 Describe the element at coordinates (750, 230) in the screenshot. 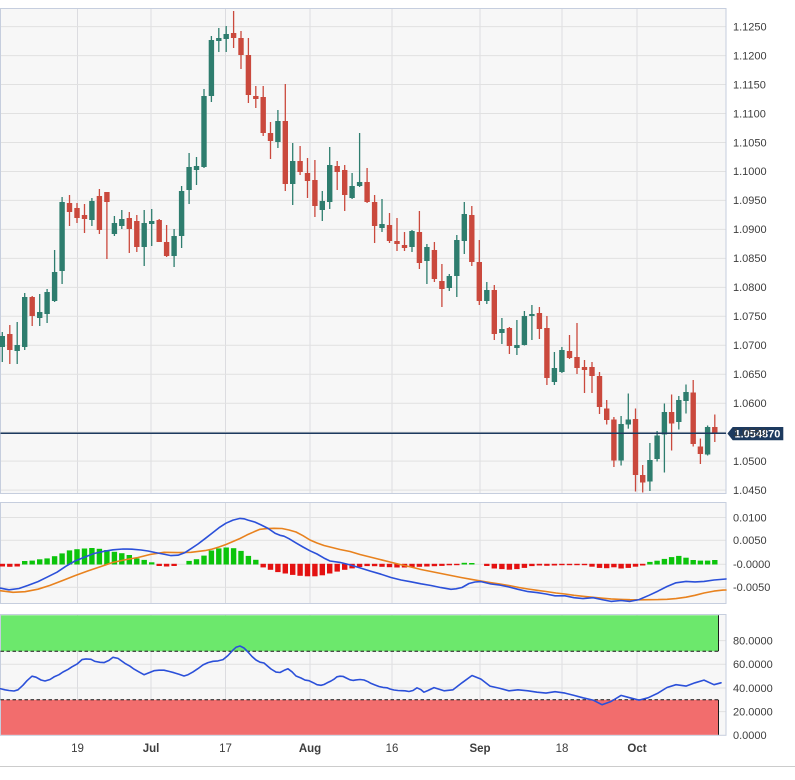

I see `svg-text: 1.0900` at that location.